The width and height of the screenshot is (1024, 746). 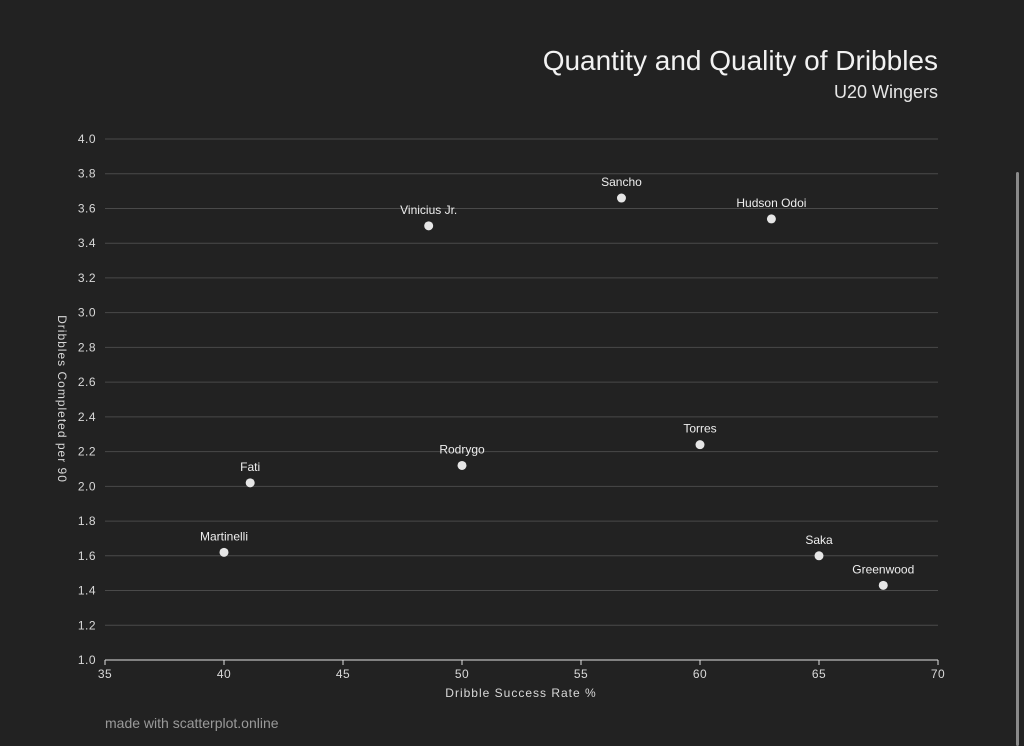 What do you see at coordinates (87, 174) in the screenshot?
I see `y-tick-label: 3.8` at bounding box center [87, 174].